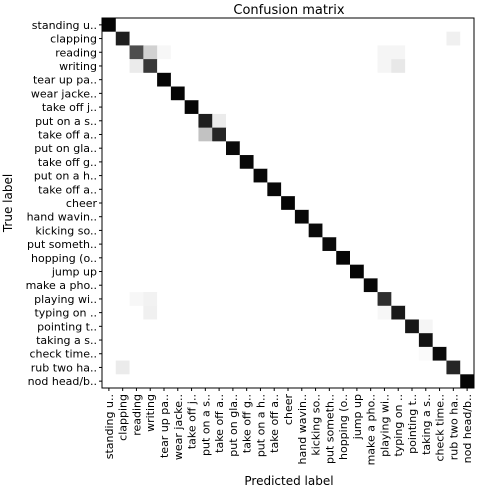  Describe the element at coordinates (100, 203) in the screenshot. I see `y-tick-marks` at that location.